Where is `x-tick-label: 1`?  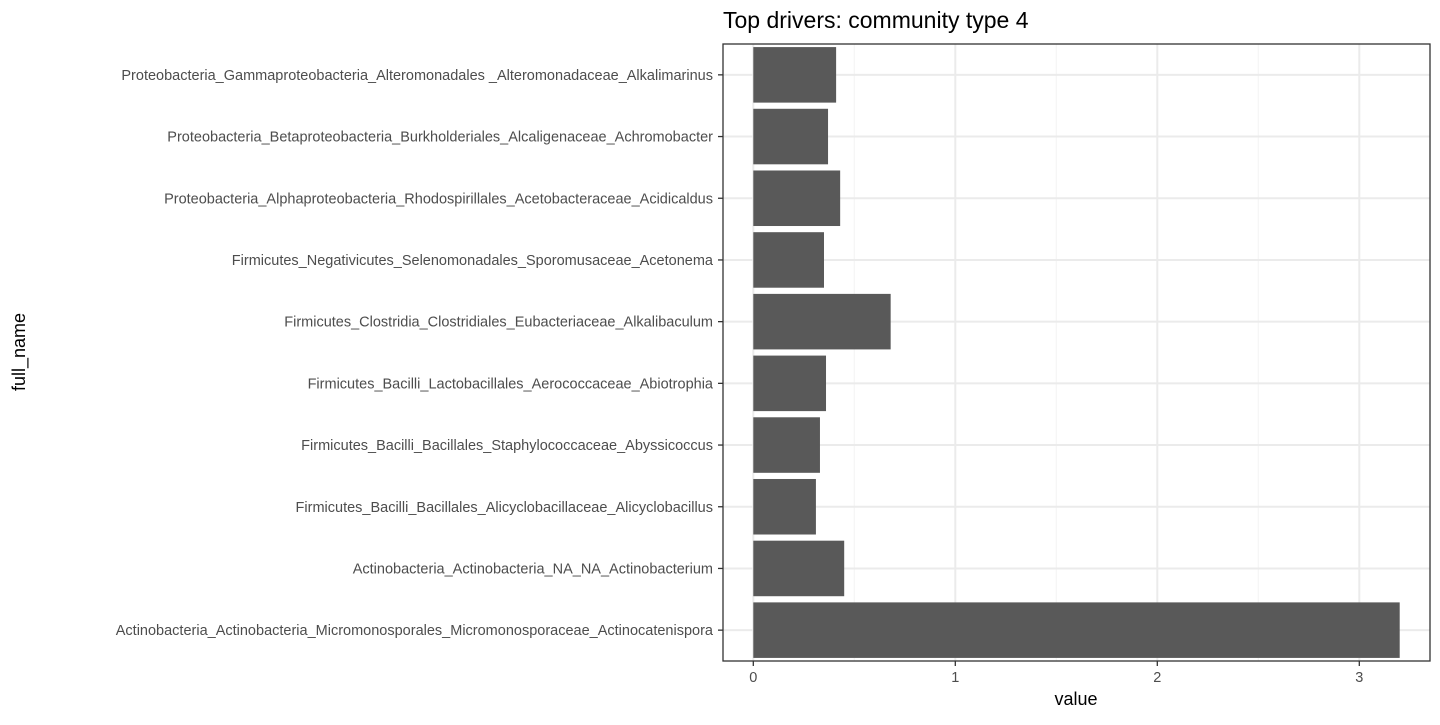 x-tick-label: 1 is located at coordinates (955, 678).